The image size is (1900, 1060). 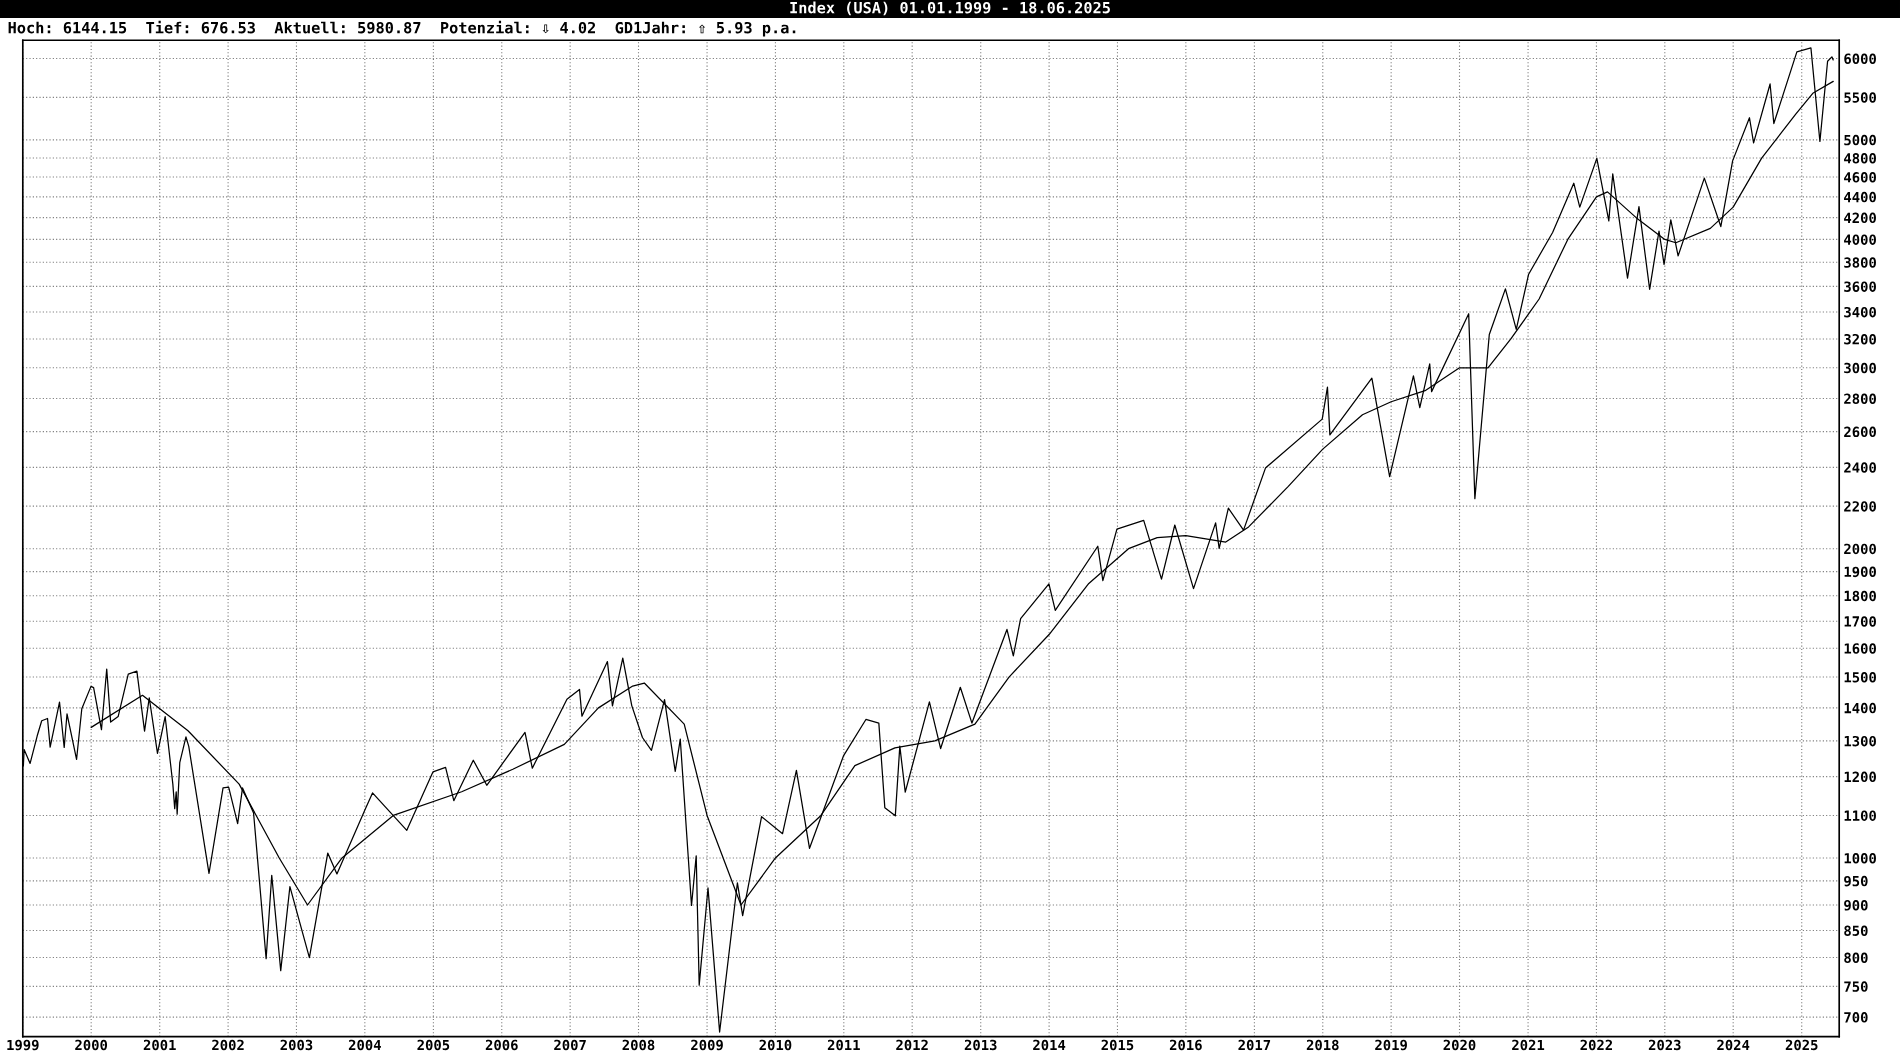 I want to click on x-tick-label: 2010, so click(x=775, y=1045).